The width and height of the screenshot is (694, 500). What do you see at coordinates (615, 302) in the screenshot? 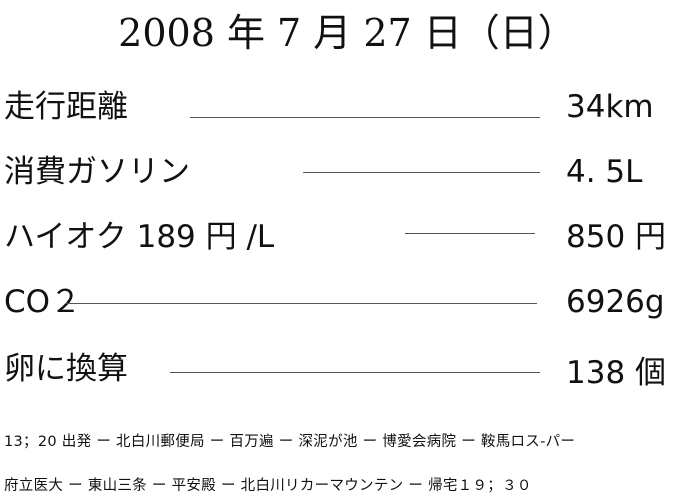
I see `row-value: 6926g` at bounding box center [615, 302].